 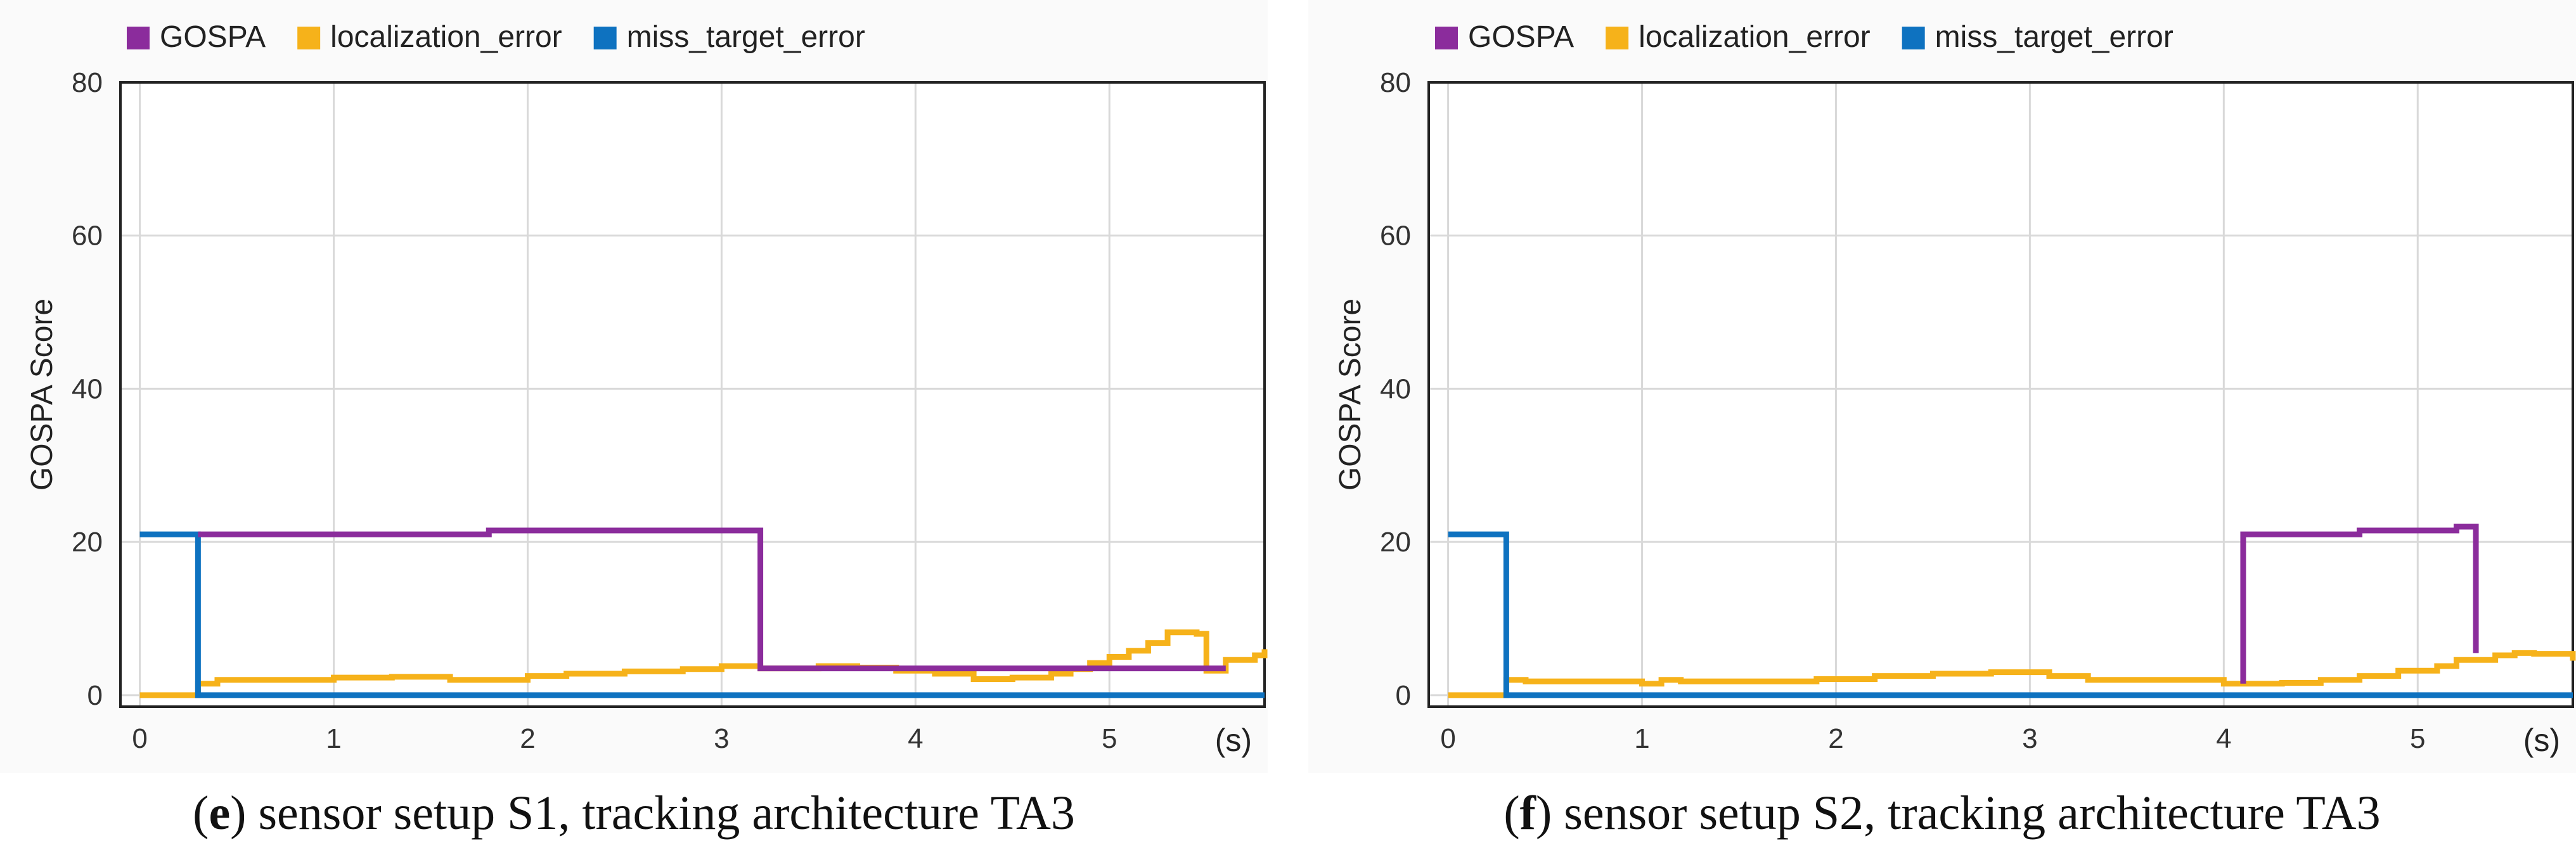 What do you see at coordinates (1395, 236) in the screenshot?
I see `y-tick-label-f: 60` at bounding box center [1395, 236].